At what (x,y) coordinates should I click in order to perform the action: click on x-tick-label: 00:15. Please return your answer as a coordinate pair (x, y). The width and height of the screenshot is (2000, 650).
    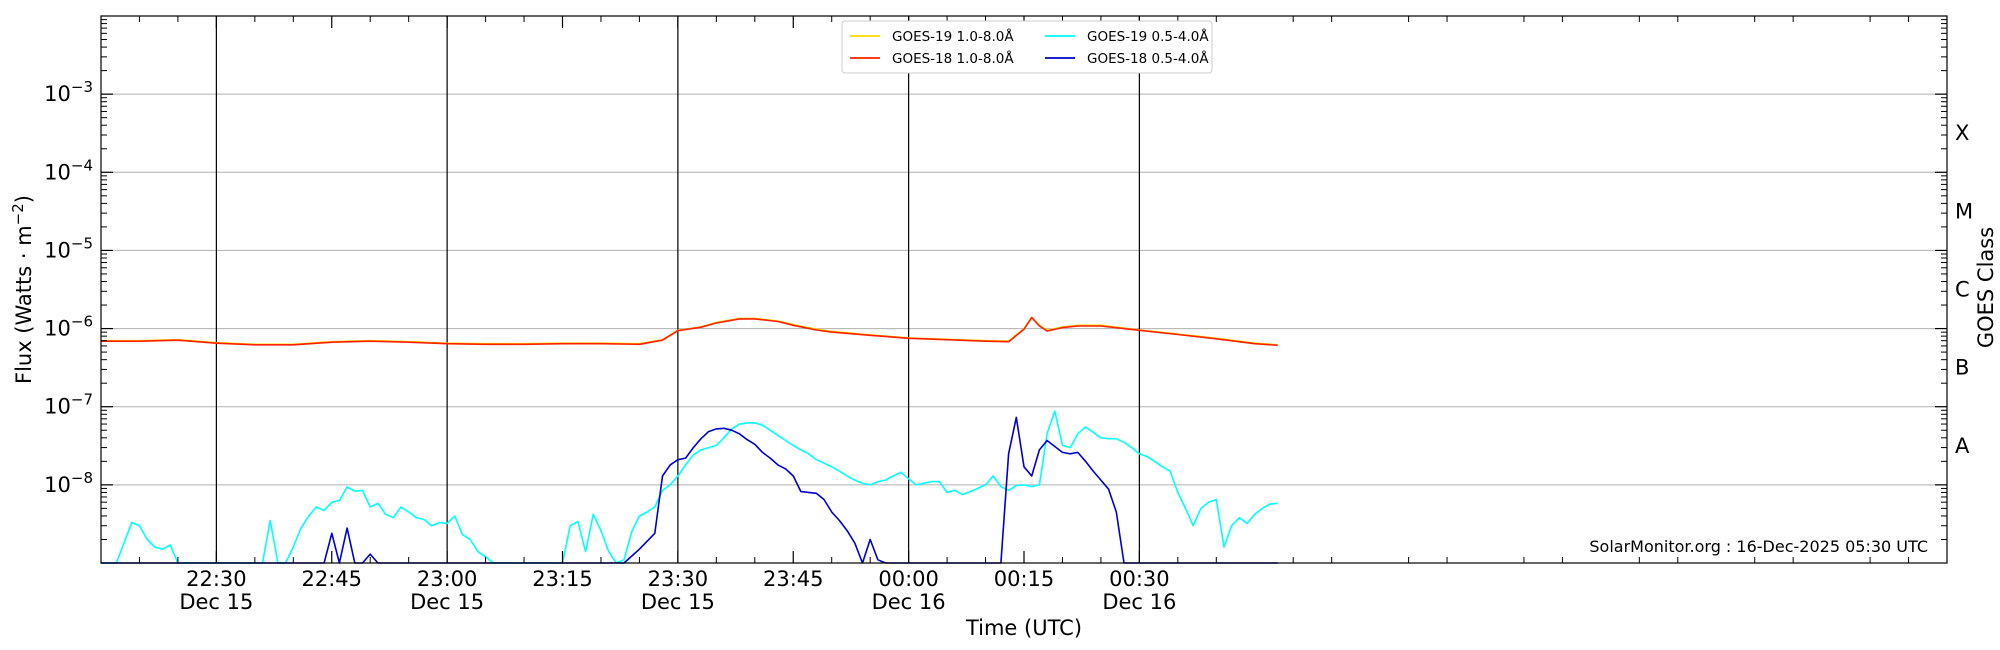
    Looking at the image, I should click on (1024, 579).